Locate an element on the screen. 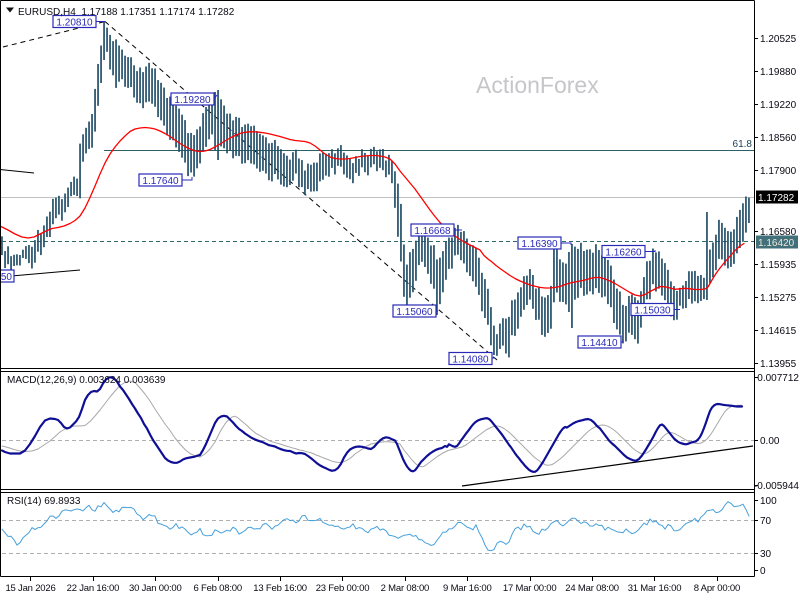 The height and width of the screenshot is (600, 800). svg-text: 24 Mar 08:00 is located at coordinates (592, 588).